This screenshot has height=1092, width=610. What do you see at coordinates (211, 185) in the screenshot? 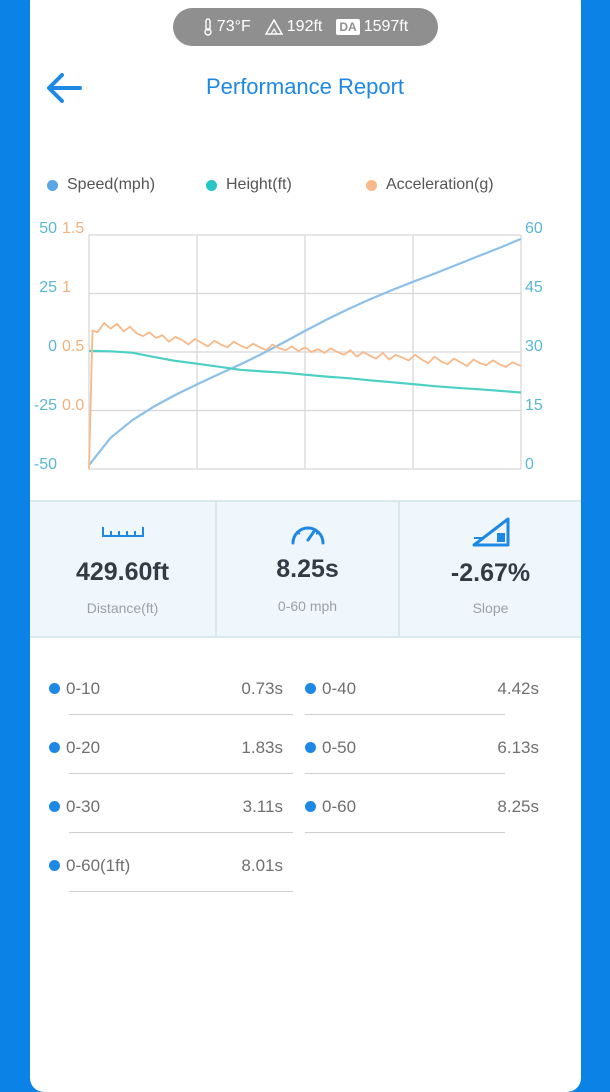
I see `legend-height-swatch` at bounding box center [211, 185].